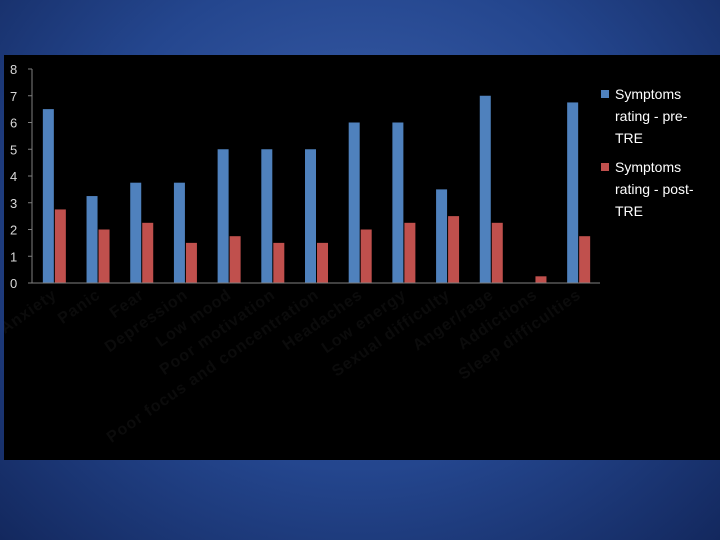 The width and height of the screenshot is (720, 540). I want to click on y-tick-label: 7, so click(13, 96).